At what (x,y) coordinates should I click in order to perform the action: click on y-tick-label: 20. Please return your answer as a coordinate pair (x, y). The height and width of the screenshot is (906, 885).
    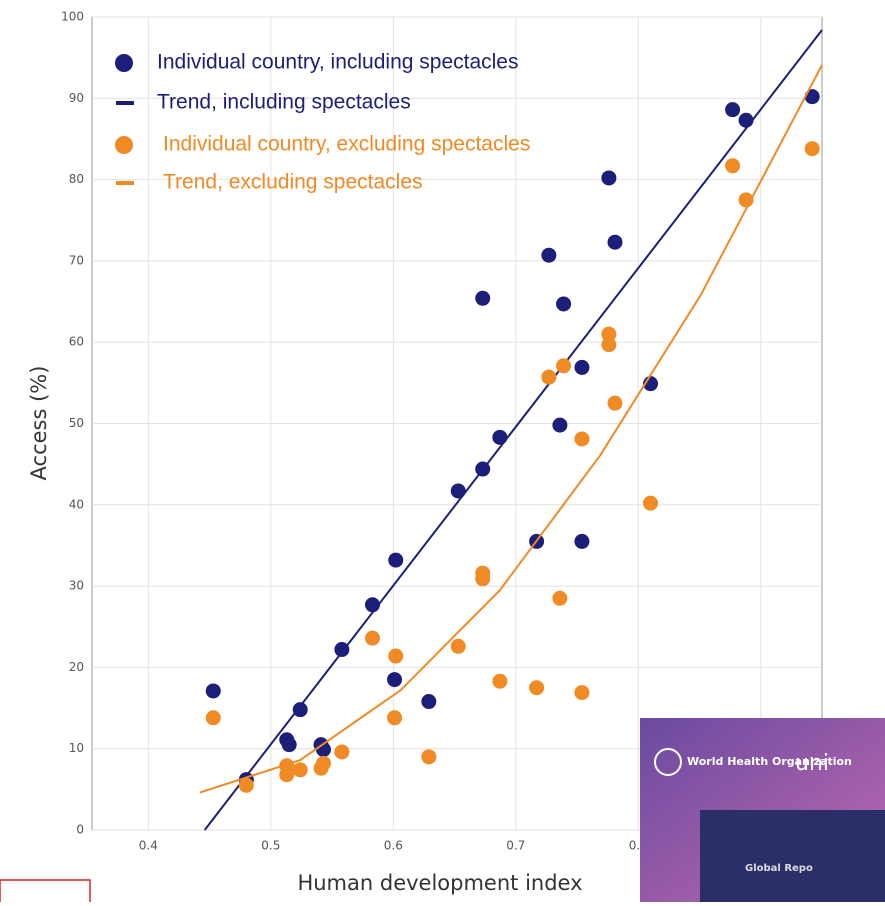
    Looking at the image, I should click on (76, 667).